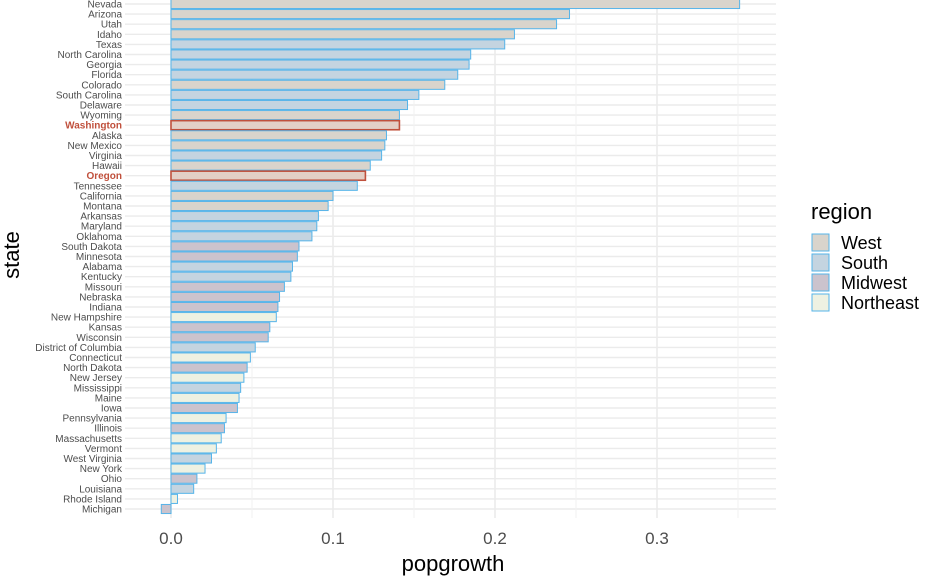 This screenshot has height=576, width=936. I want to click on y-axis-title: state, so click(12, 255).